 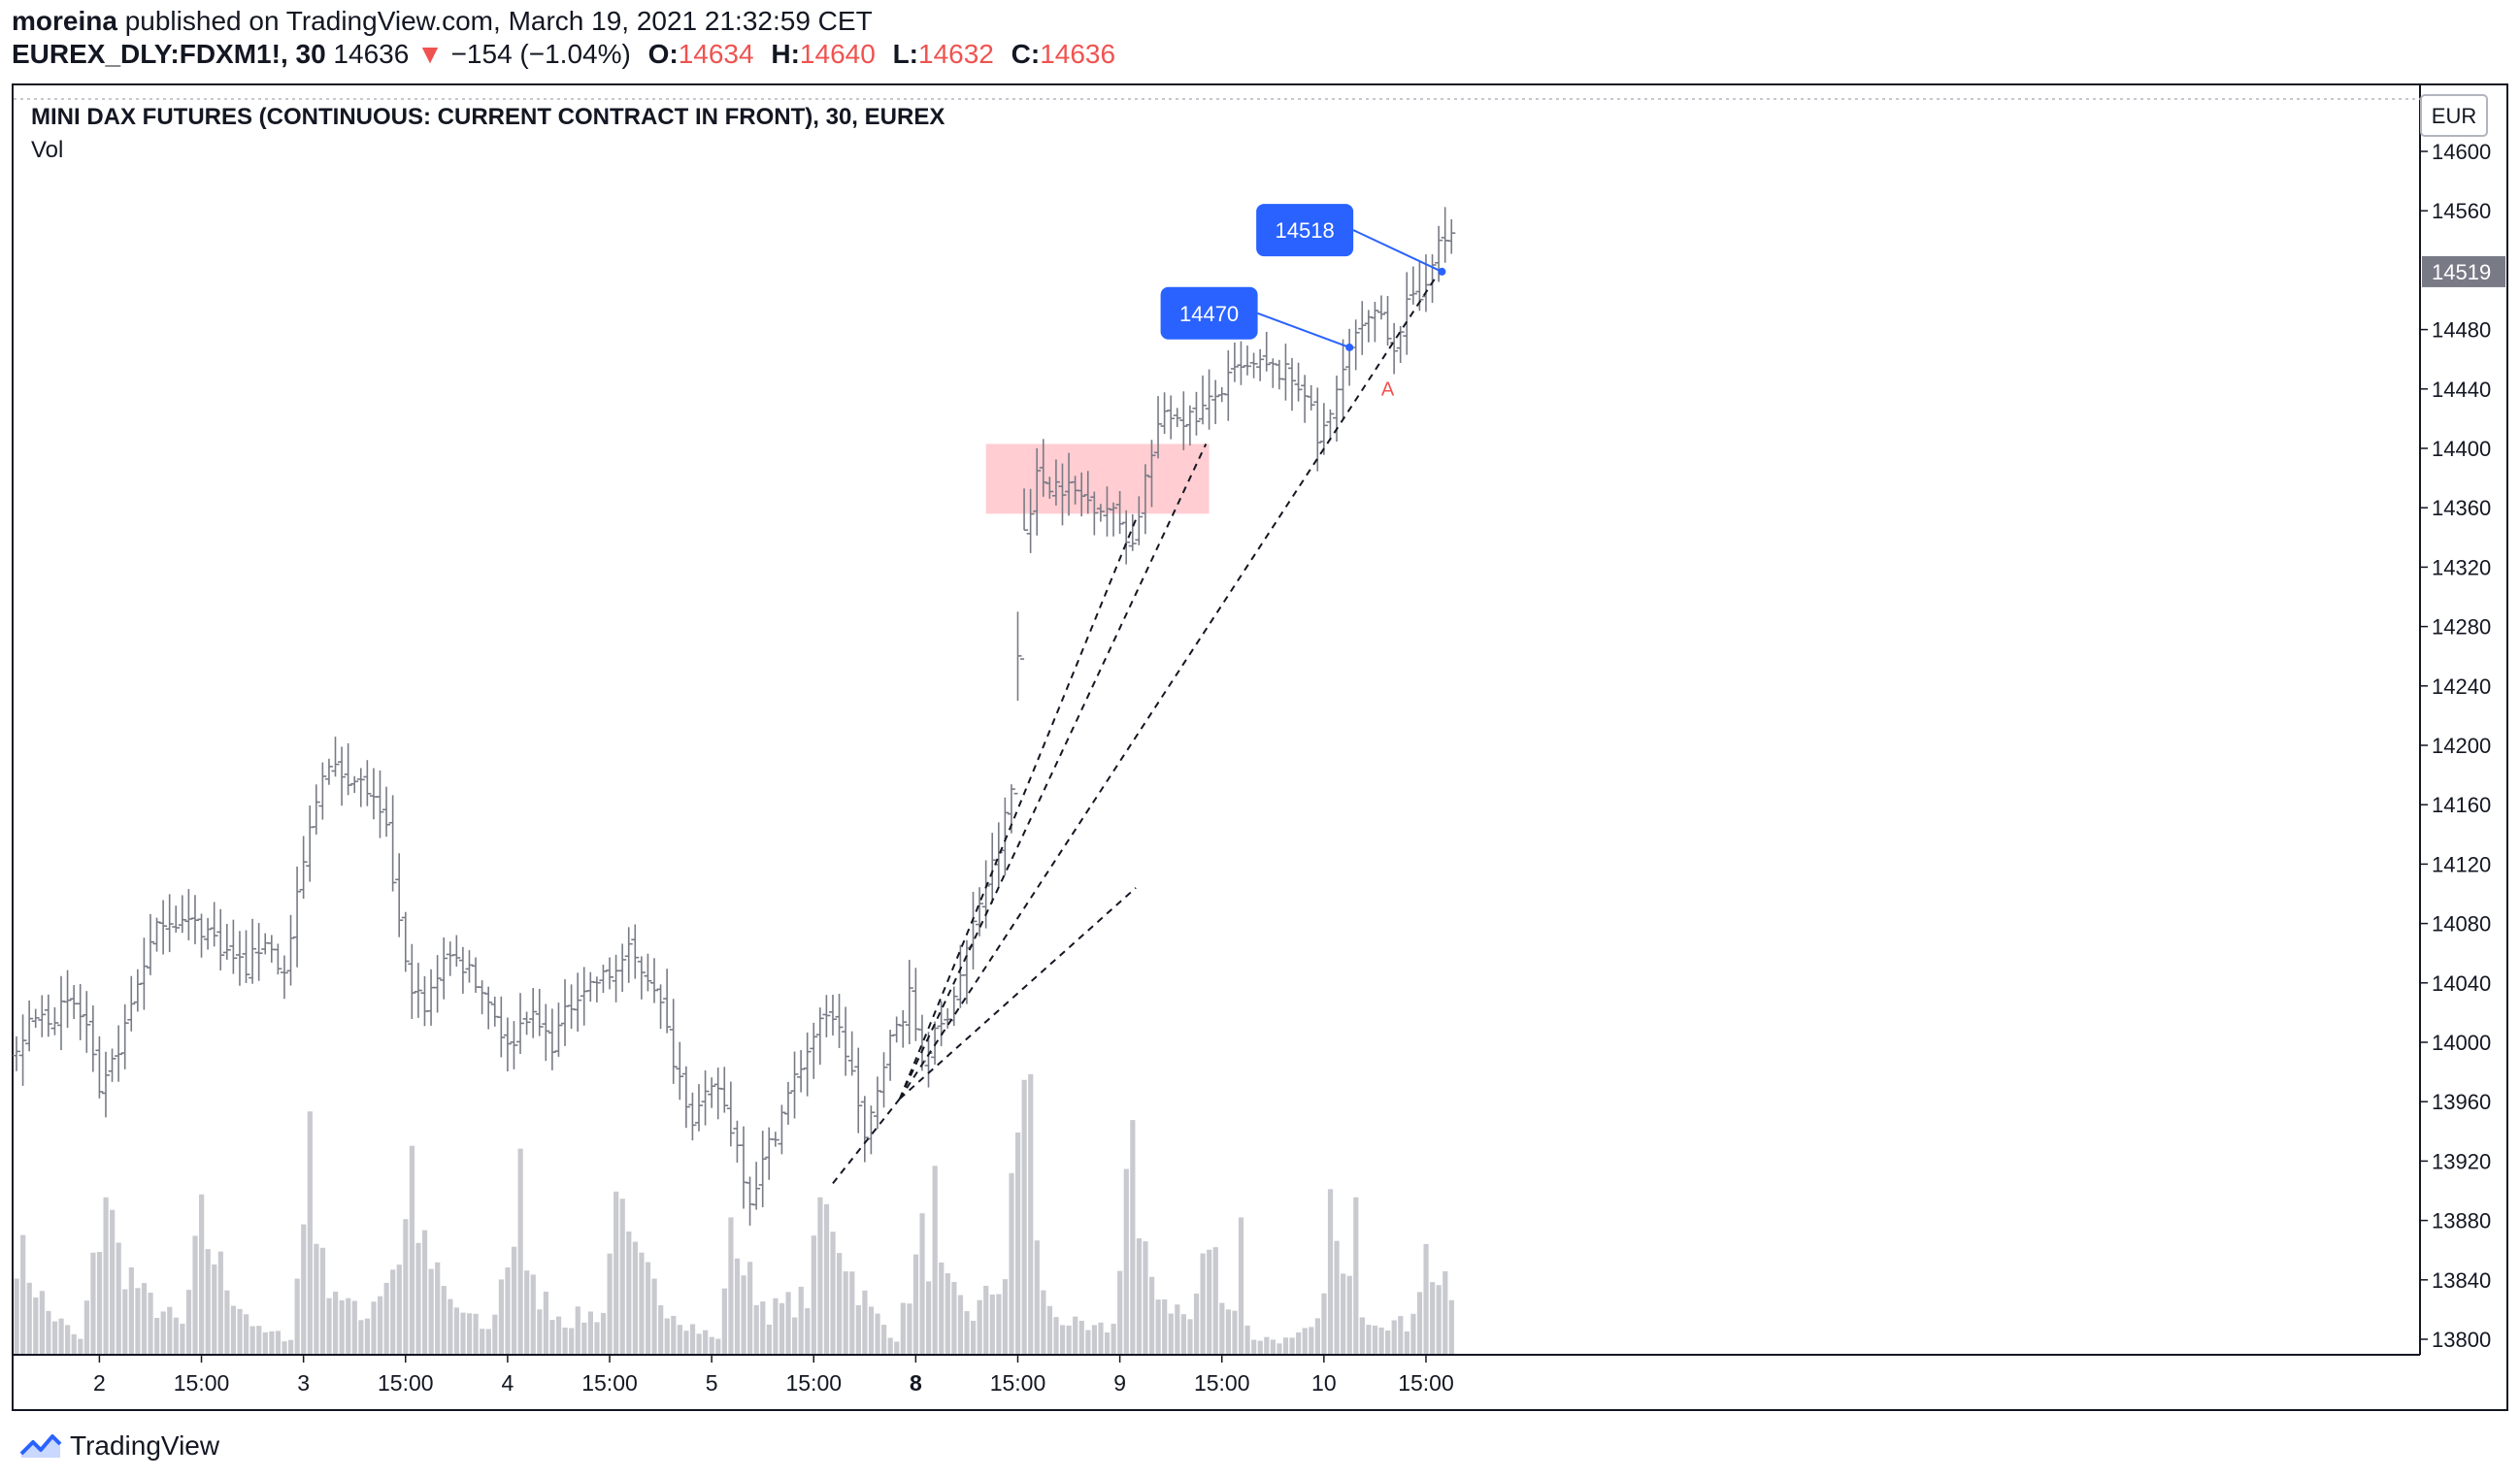 I want to click on price-change: −154 (−1.04%), so click(x=540, y=54).